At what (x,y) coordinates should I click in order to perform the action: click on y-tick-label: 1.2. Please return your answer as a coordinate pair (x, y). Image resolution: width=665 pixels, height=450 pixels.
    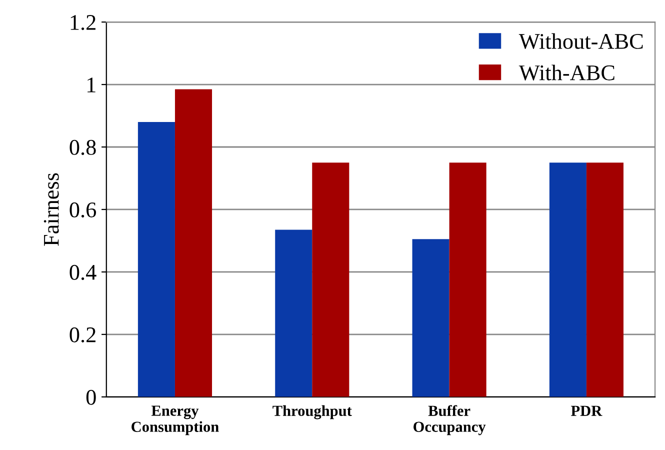
    Looking at the image, I should click on (83, 22).